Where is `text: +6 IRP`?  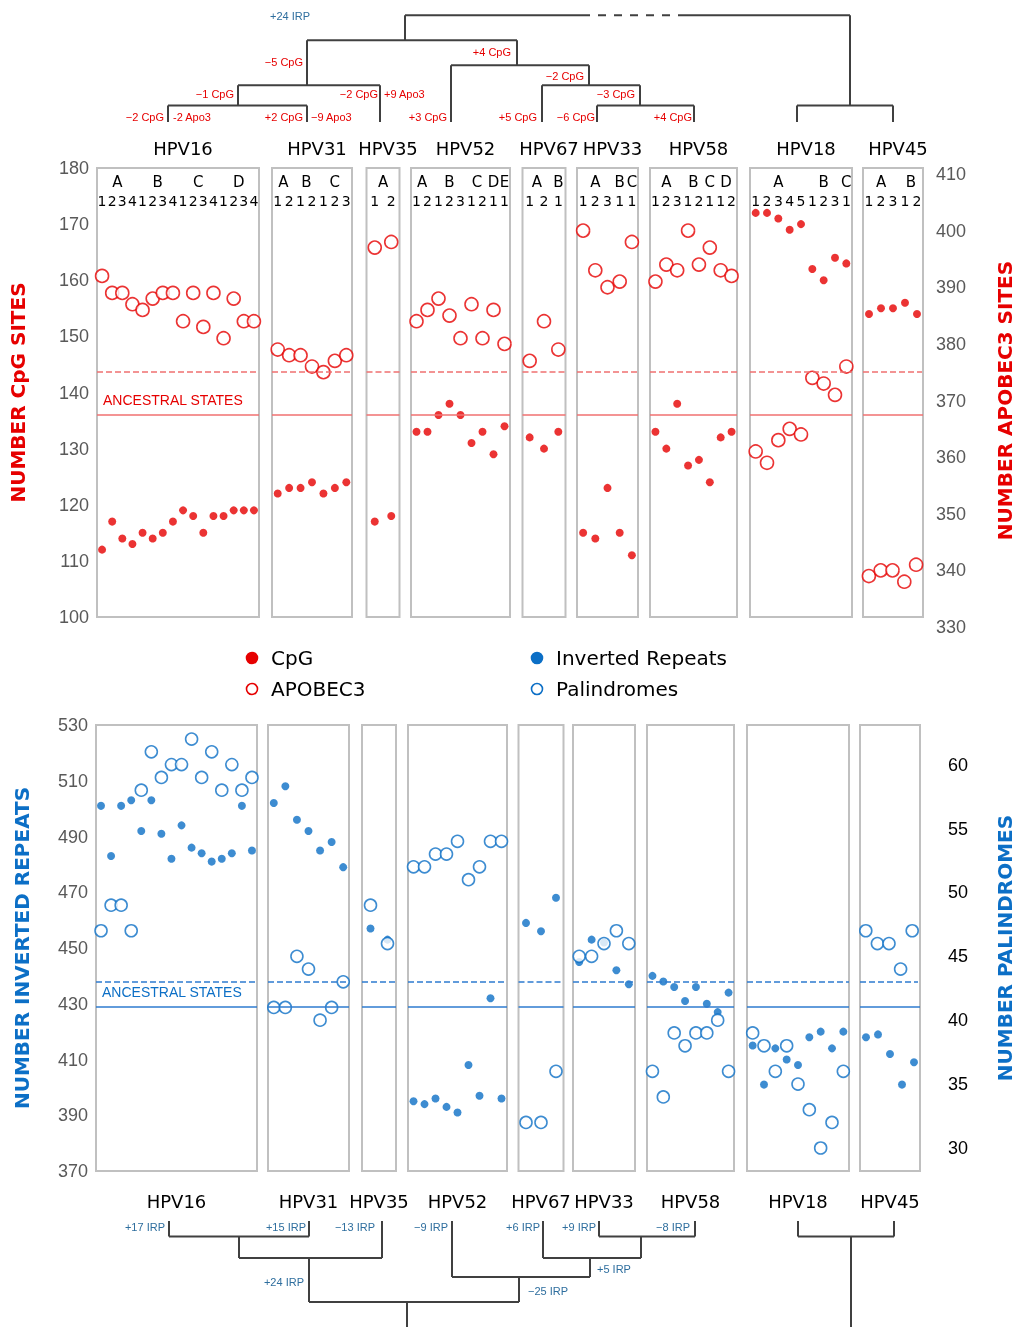
text: +6 IRP is located at coordinates (523, 1226).